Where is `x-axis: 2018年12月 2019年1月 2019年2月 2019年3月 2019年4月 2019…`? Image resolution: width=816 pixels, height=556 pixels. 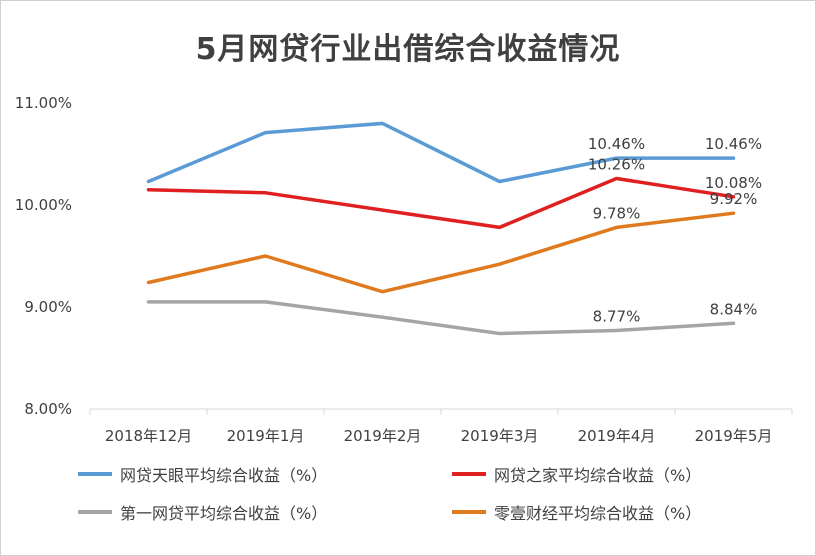 x-axis: 2018年12月 2019年1月 2019年2月 2019年3月 2019年4月 2019… is located at coordinates (441, 426).